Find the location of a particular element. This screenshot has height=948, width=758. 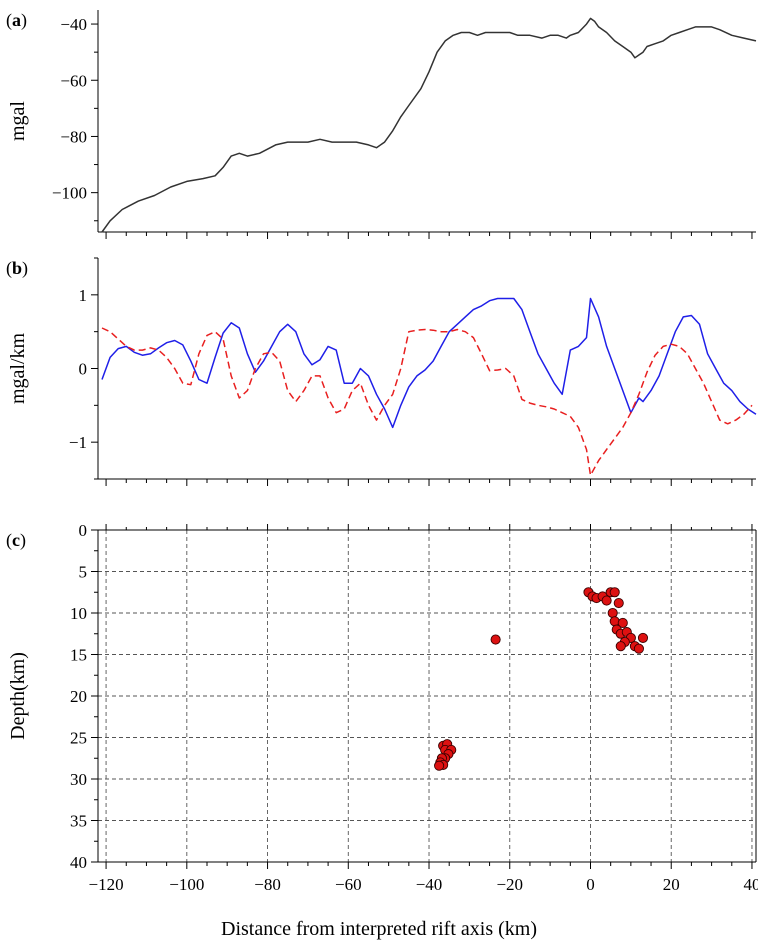

y-tick-label: −1 is located at coordinates (78, 442).